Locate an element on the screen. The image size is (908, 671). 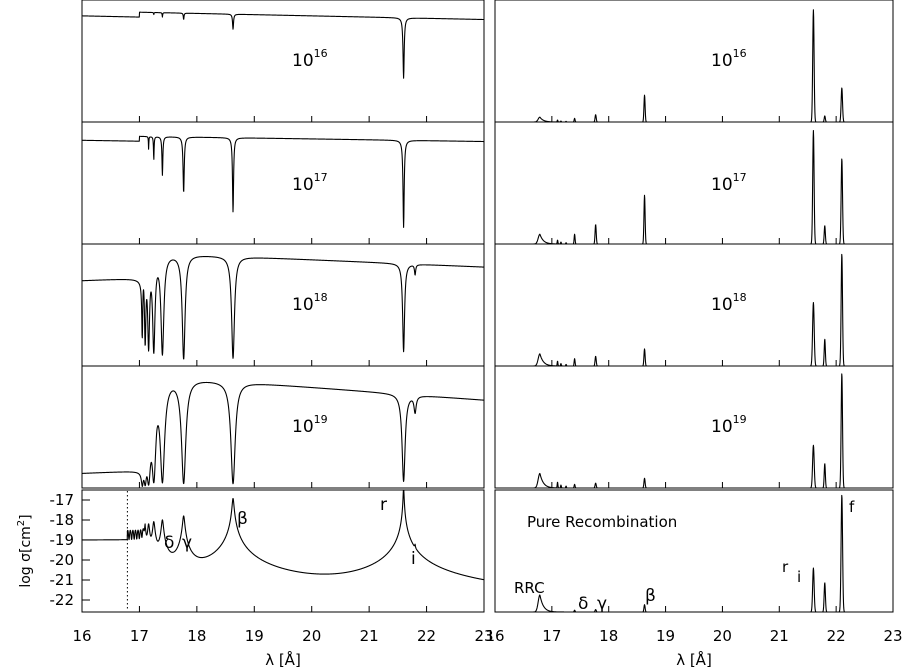
right-panel-3: 1018 is located at coordinates (694, 305).